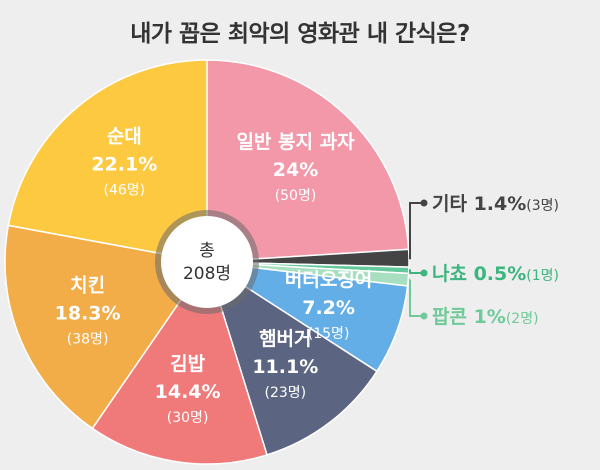  Describe the element at coordinates (296, 196) in the screenshot. I see `slice-count-label: (50명)` at that location.